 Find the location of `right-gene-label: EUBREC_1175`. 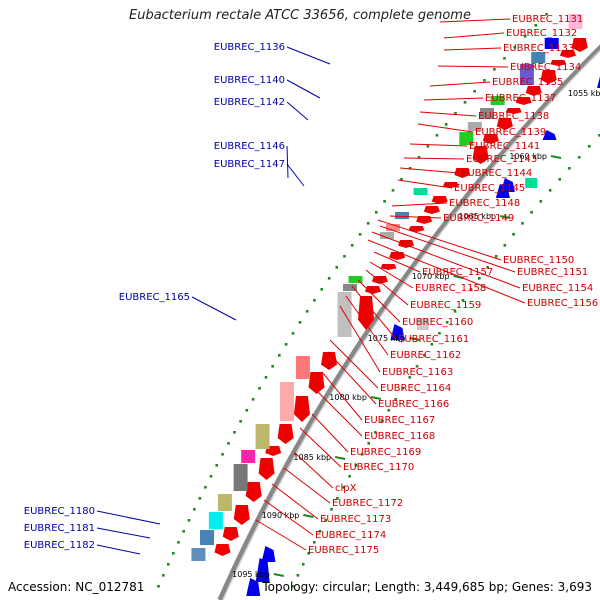

right-gene-label: EUBREC_1175 is located at coordinates (343, 550).